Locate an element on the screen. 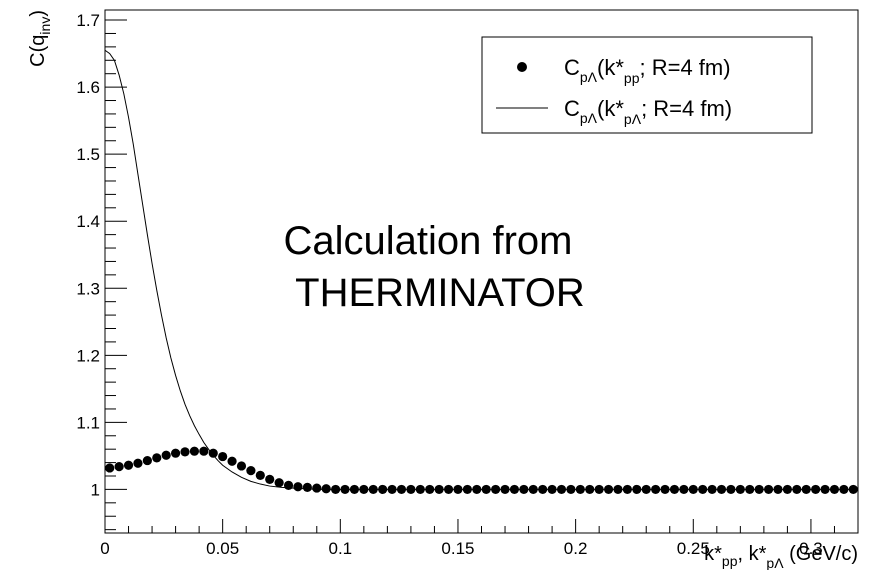 The height and width of the screenshot is (570, 870). y-tick-label: 1.5 is located at coordinates (88, 154).